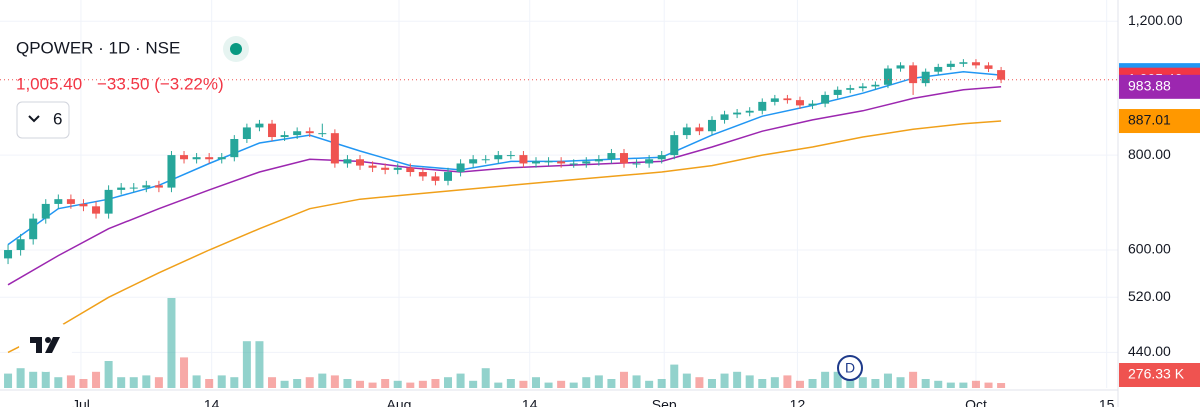 This screenshot has width=1200, height=407. Describe the element at coordinates (1149, 249) in the screenshot. I see `y-tick-label: 600.00` at that location.